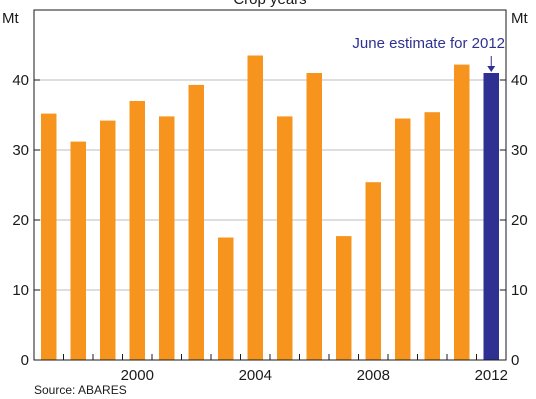 This screenshot has height=399, width=536. What do you see at coordinates (519, 220) in the screenshot?
I see `y-tick-label-right: 20` at bounding box center [519, 220].